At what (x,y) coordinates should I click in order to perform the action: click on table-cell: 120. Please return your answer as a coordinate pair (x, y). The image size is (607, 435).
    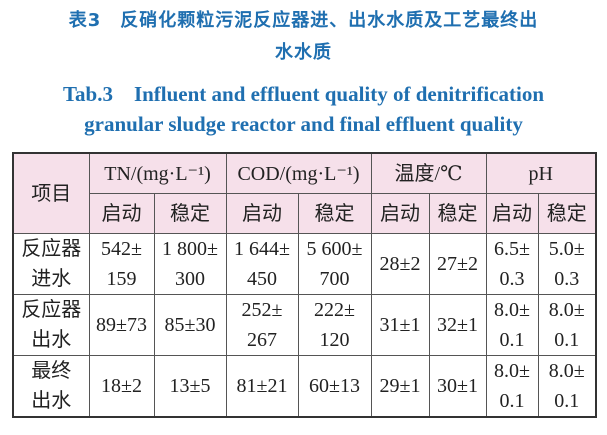
    Looking at the image, I should click on (334, 340).